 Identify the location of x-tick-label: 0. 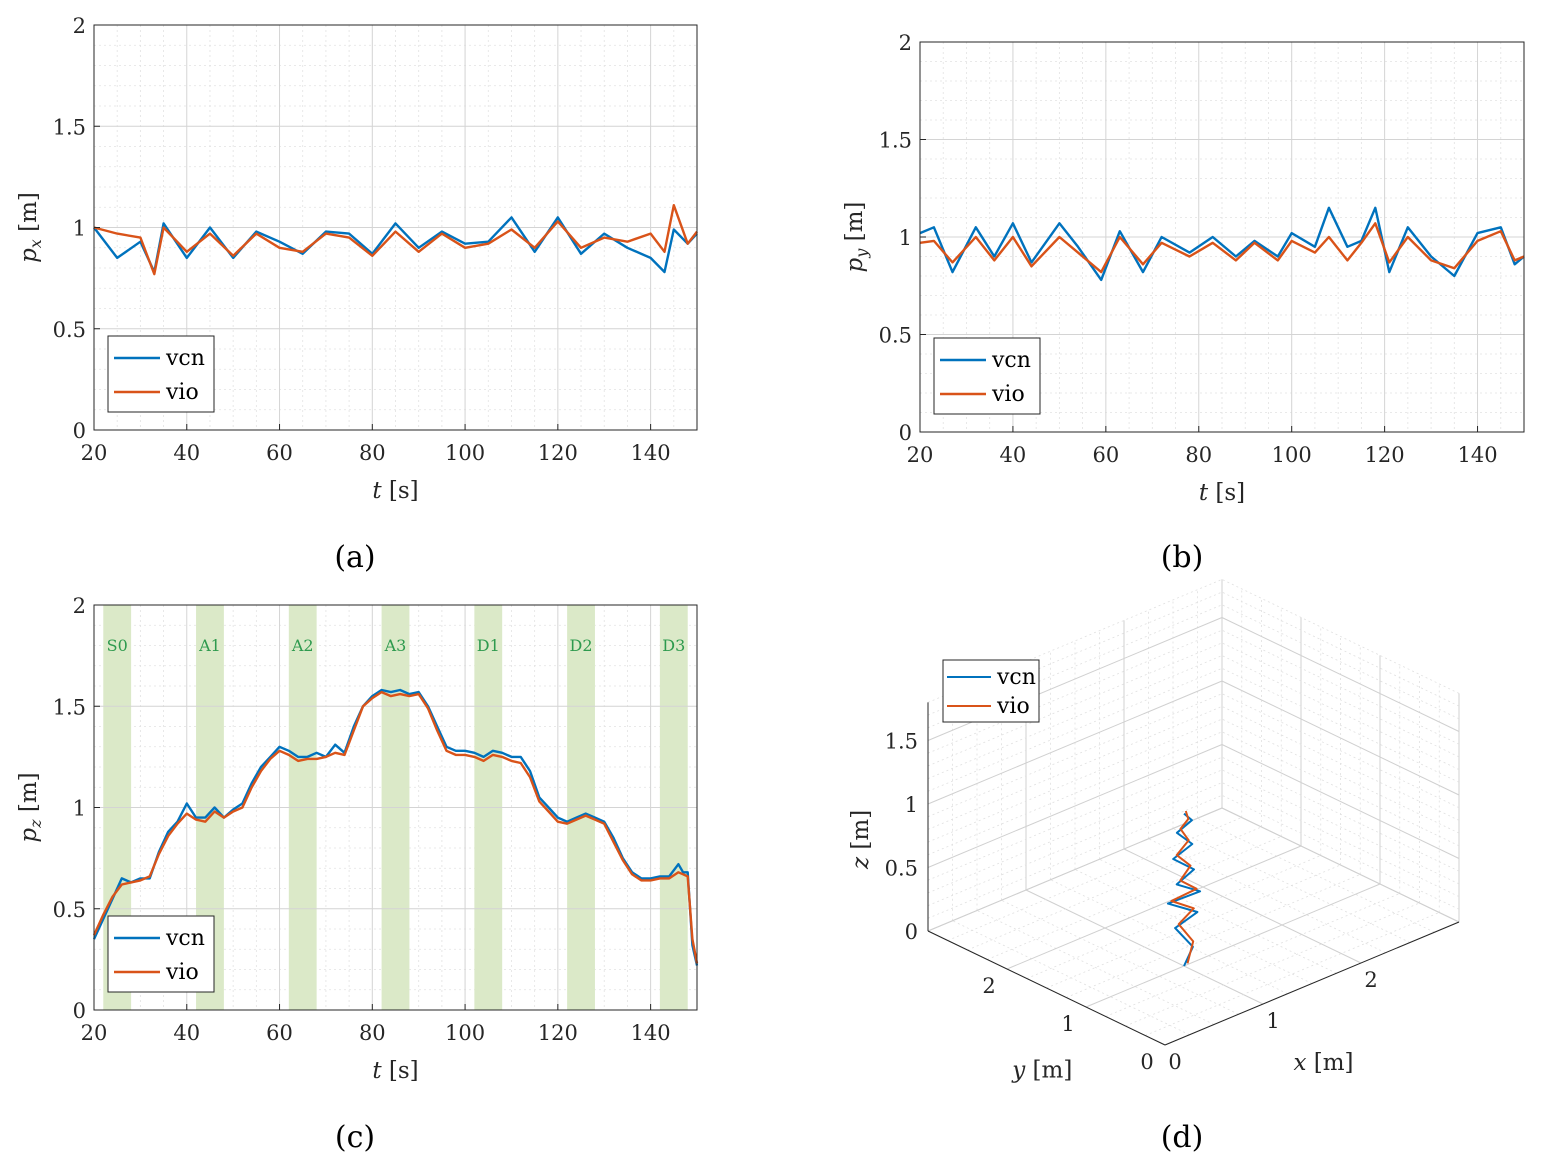
(1174, 1062).